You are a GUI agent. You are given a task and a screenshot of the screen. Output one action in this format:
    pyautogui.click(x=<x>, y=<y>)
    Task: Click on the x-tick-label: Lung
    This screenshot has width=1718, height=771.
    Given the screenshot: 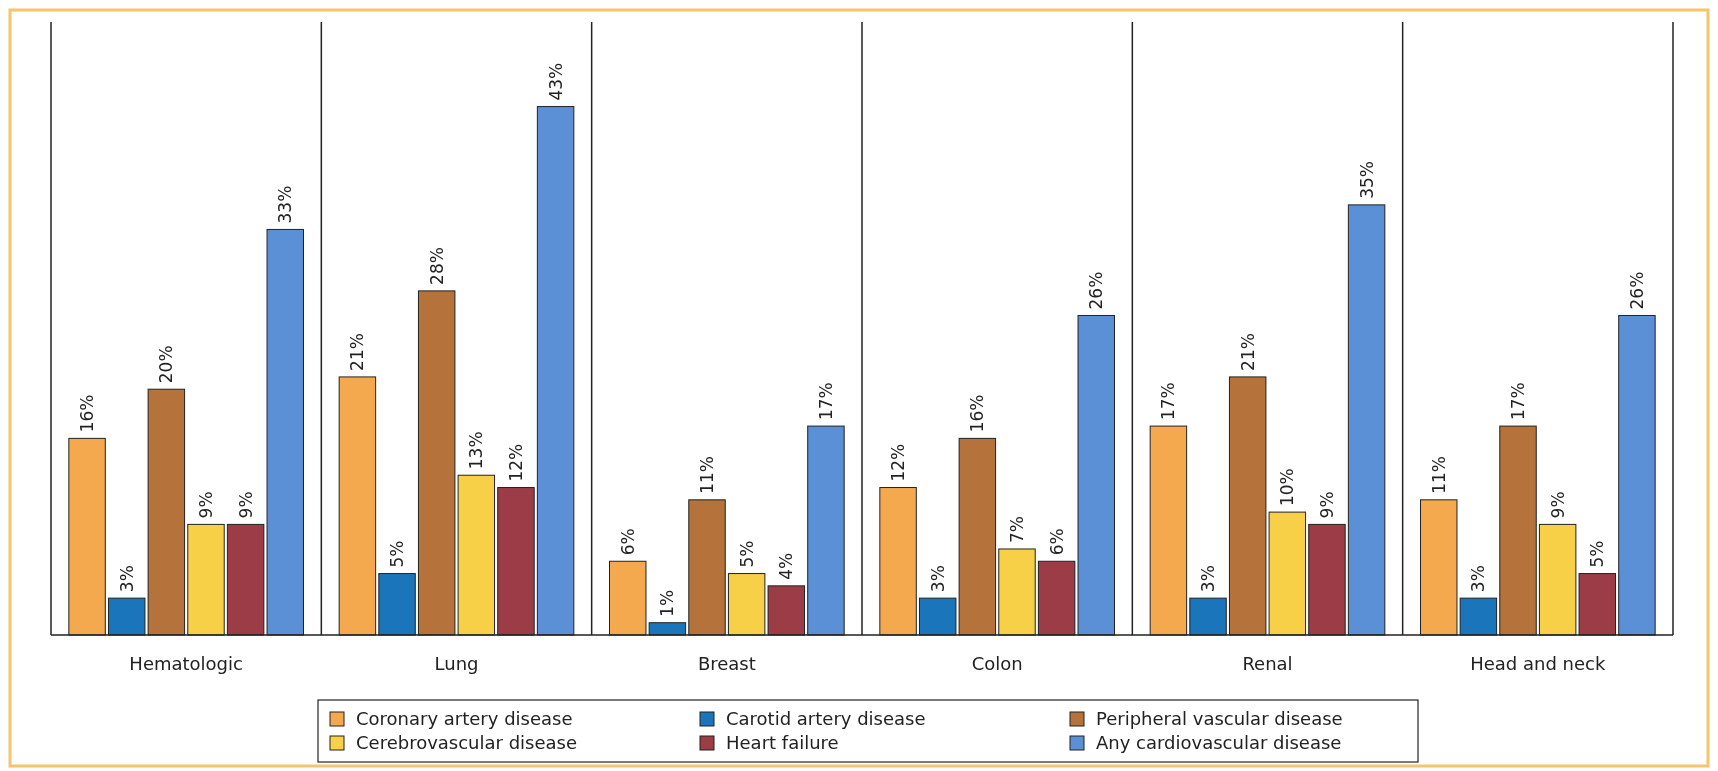 What is the action you would take?
    pyautogui.click(x=456, y=663)
    